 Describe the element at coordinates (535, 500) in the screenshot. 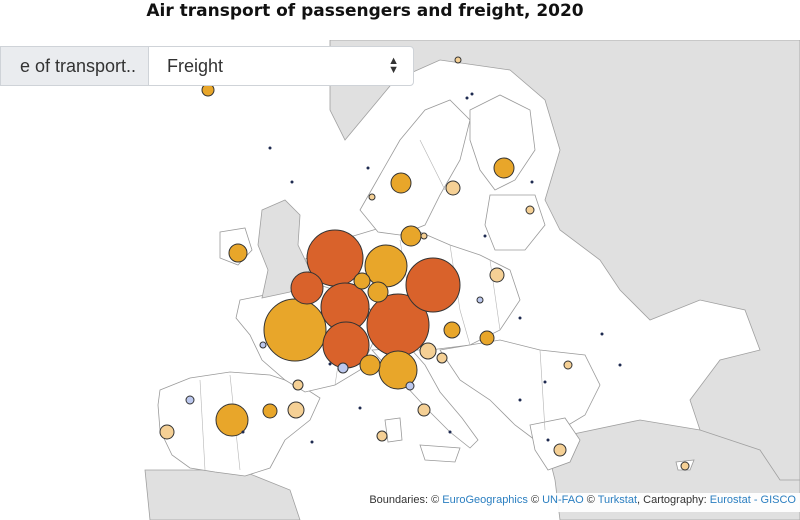

I see `attribution-sep1: ©` at that location.